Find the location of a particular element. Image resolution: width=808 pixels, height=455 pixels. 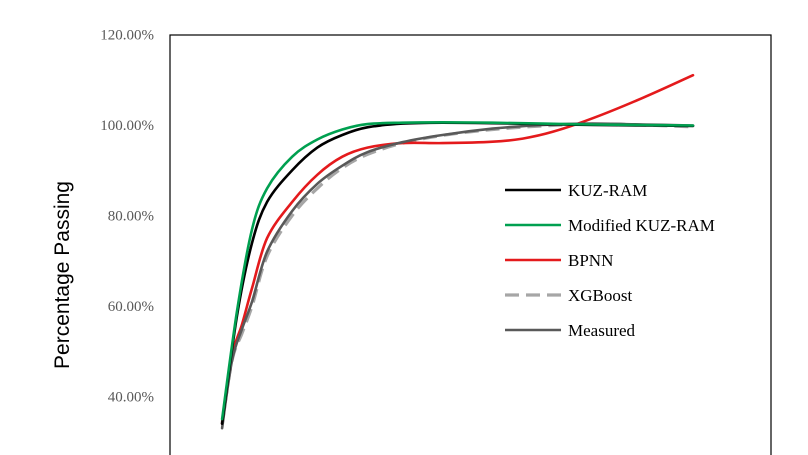

y-tick-label: 100.00% is located at coordinates (127, 126).